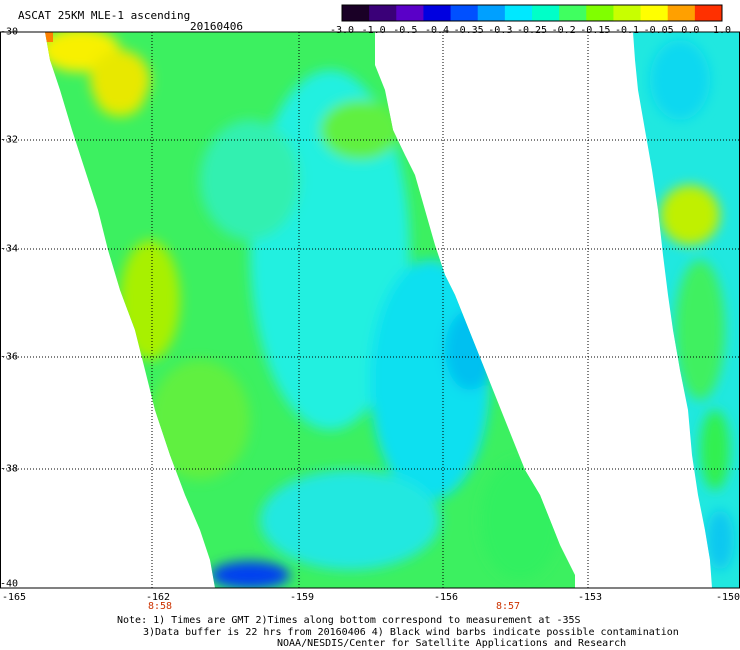  What do you see at coordinates (595, 30) in the screenshot?
I see `colorbar-tick-label: -0.15` at bounding box center [595, 30].